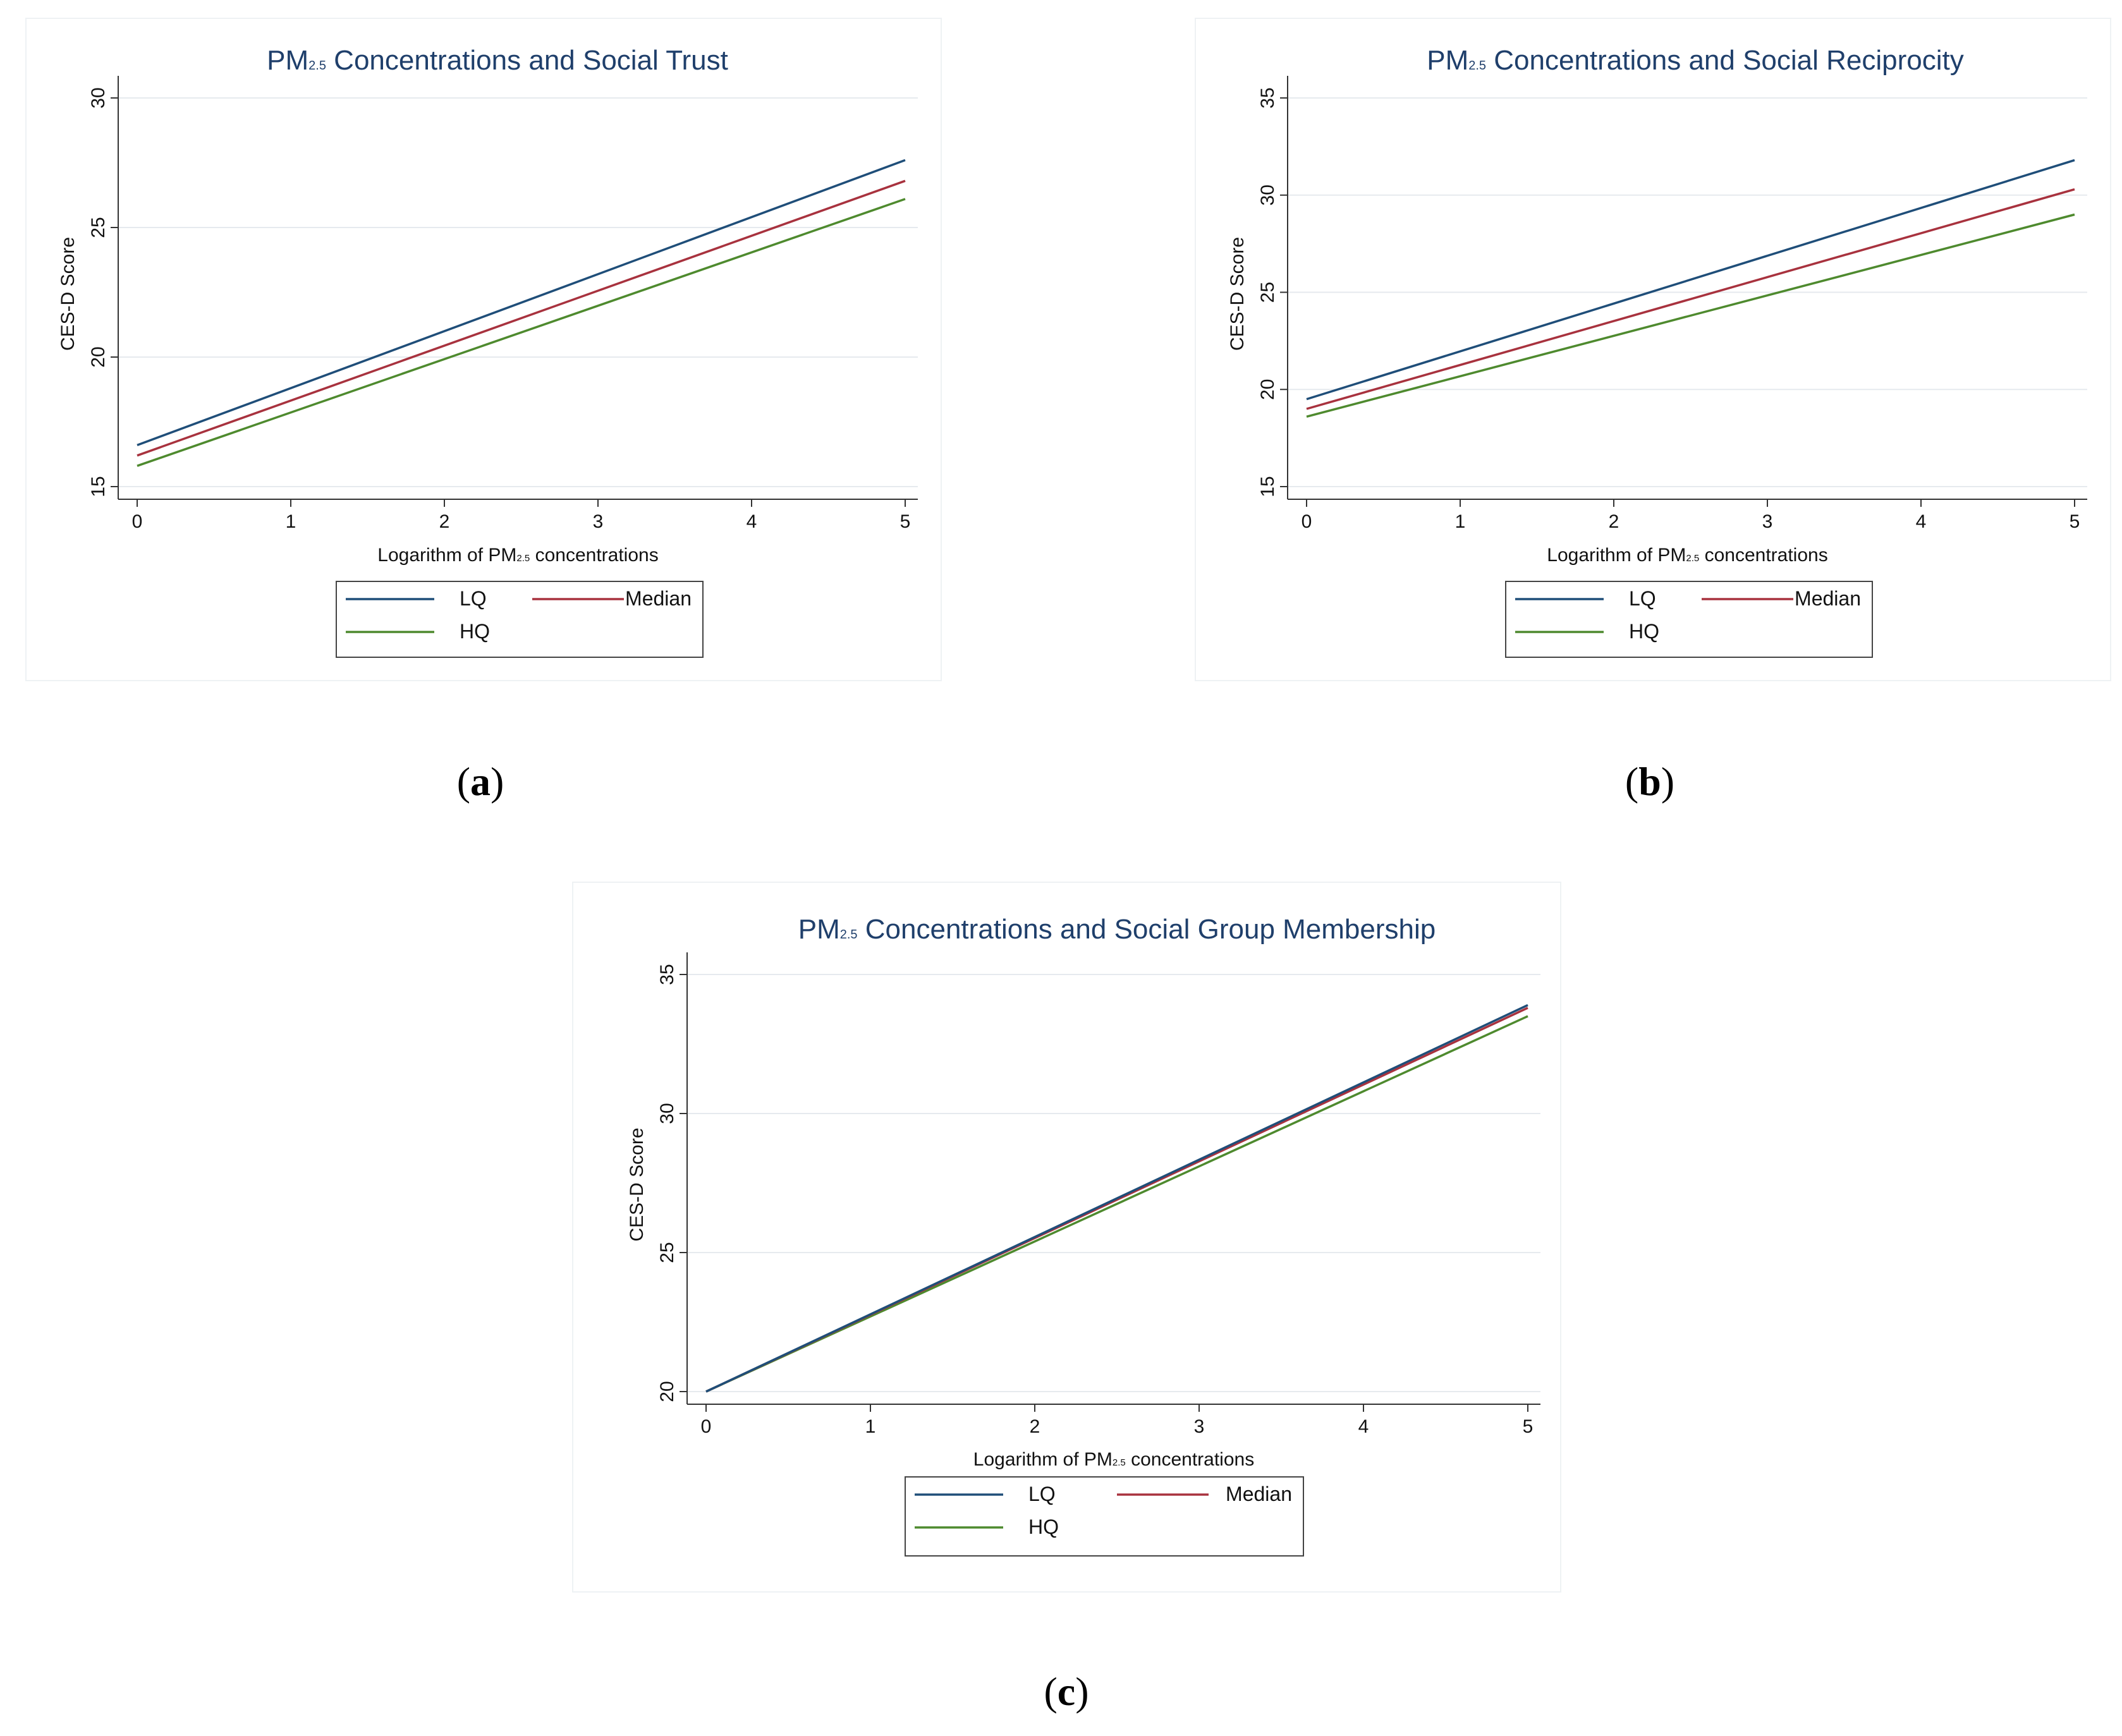  I want to click on caption-a: (a), so click(480, 781).